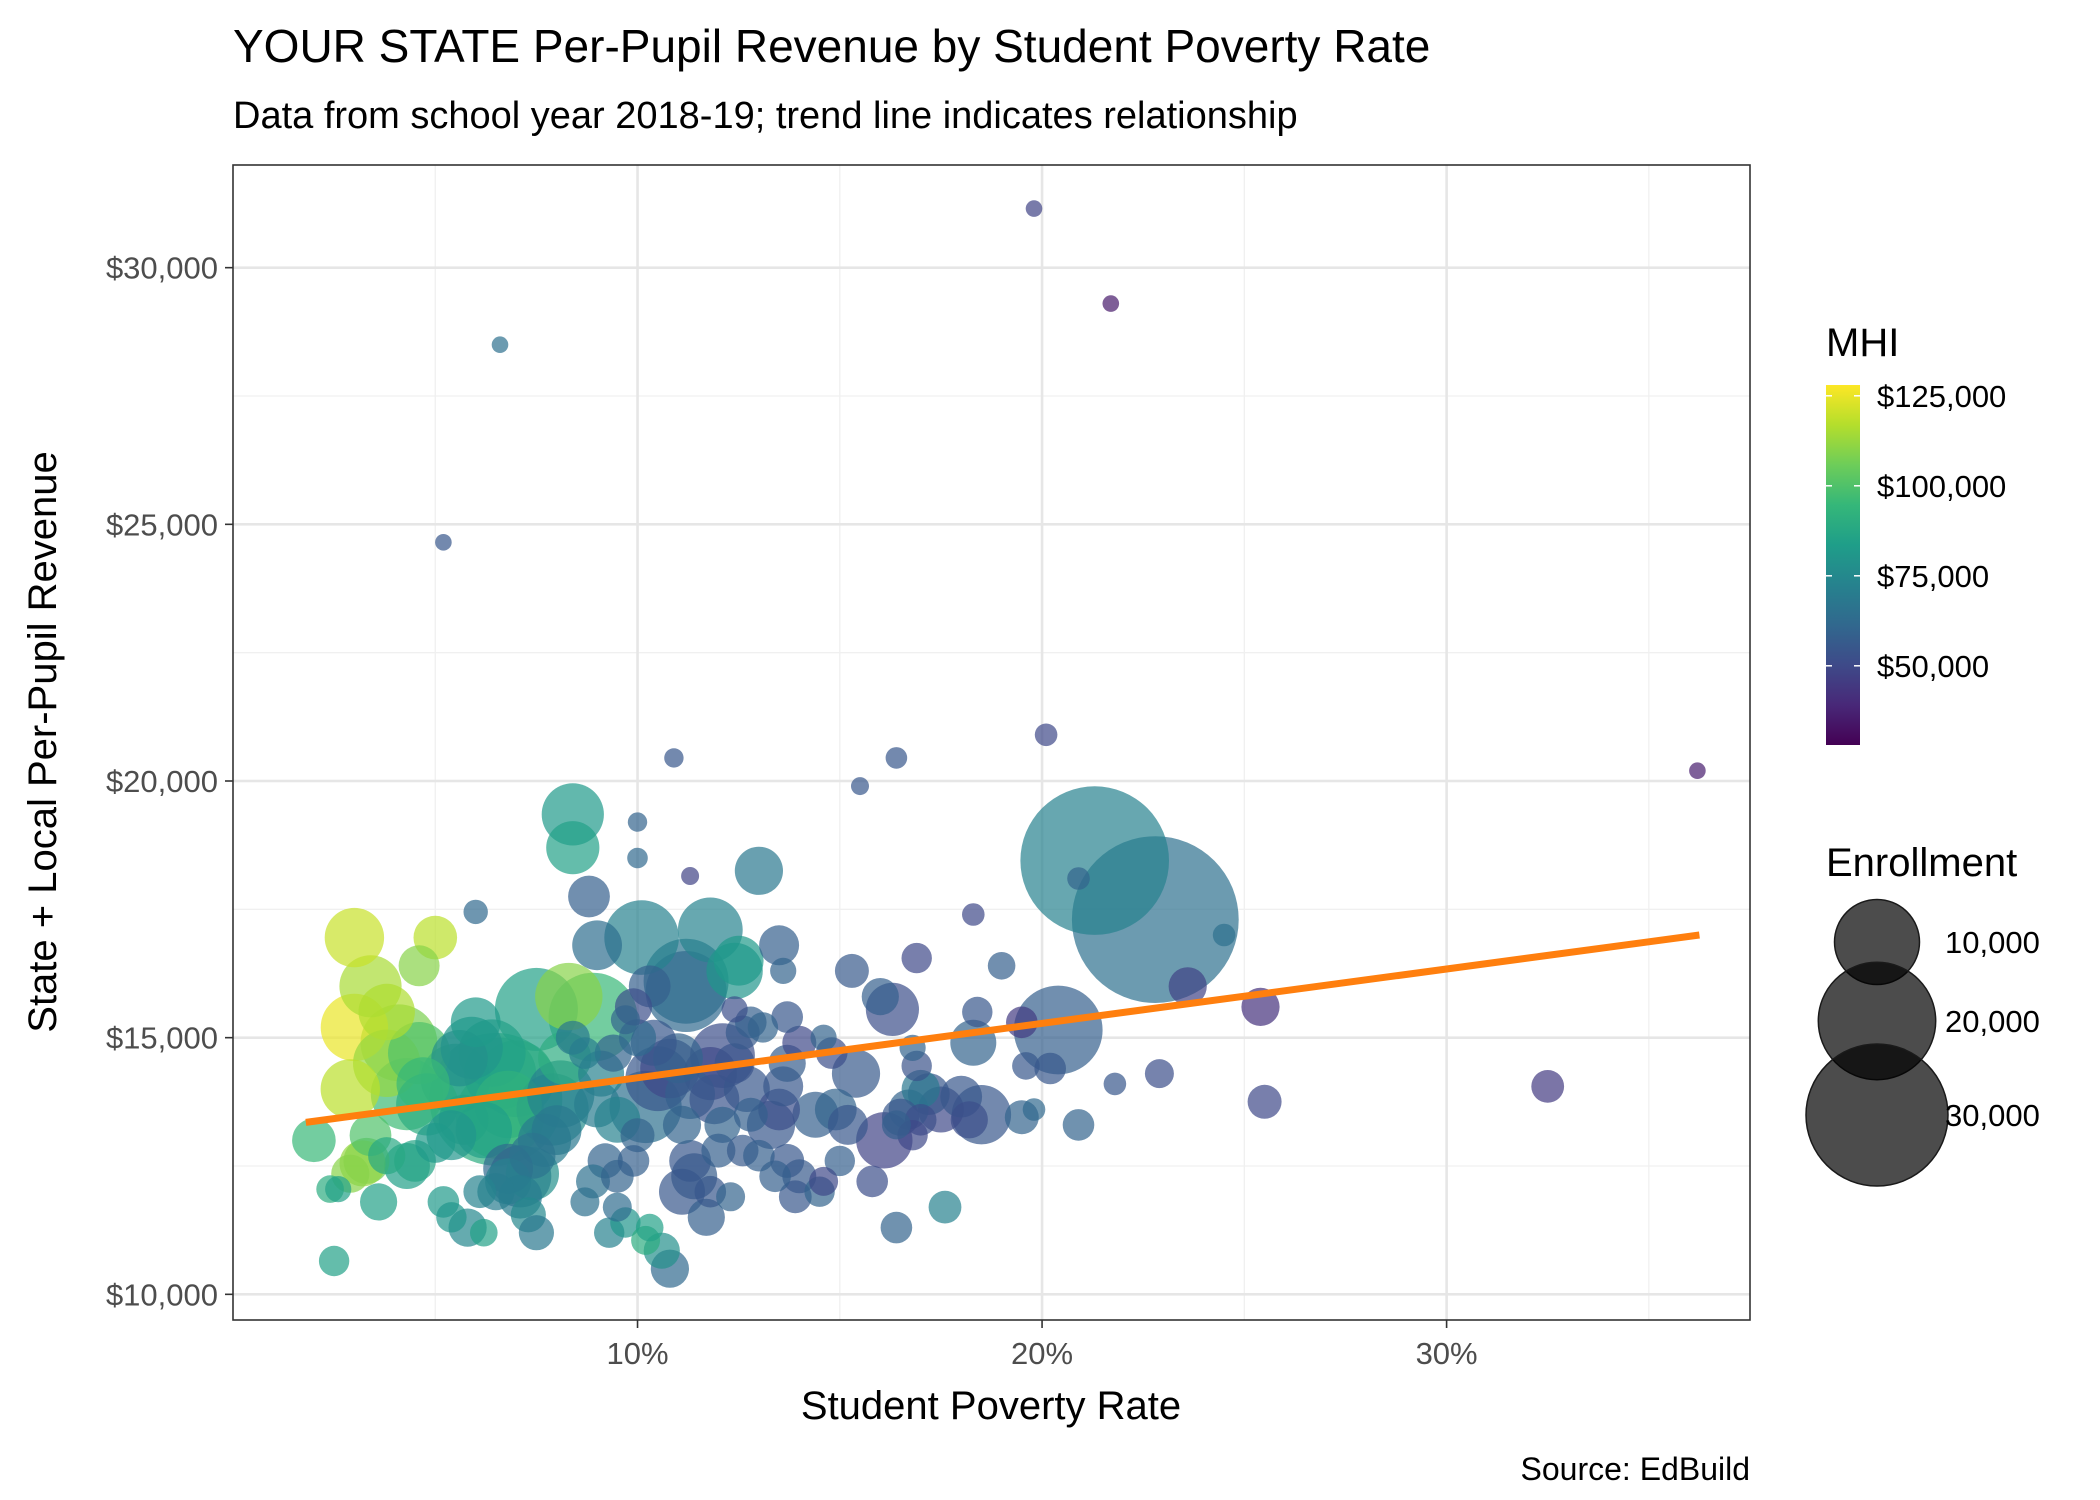  I want to click on color-legend-label: $75,000, so click(1933, 576).